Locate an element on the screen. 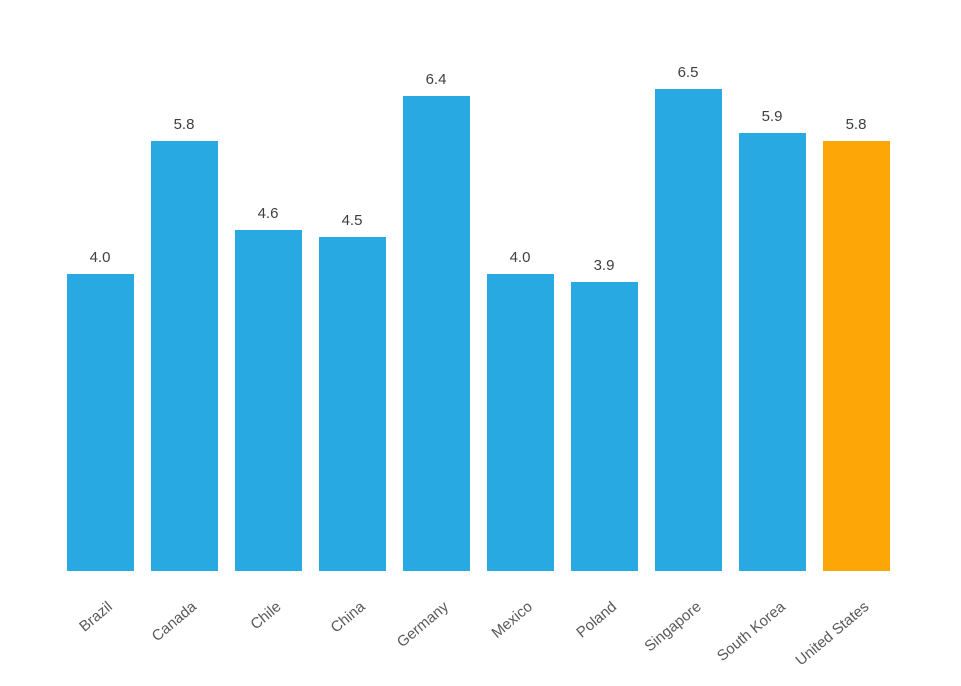 This screenshot has height=686, width=961. category-label-germany: Germany is located at coordinates (423, 624).